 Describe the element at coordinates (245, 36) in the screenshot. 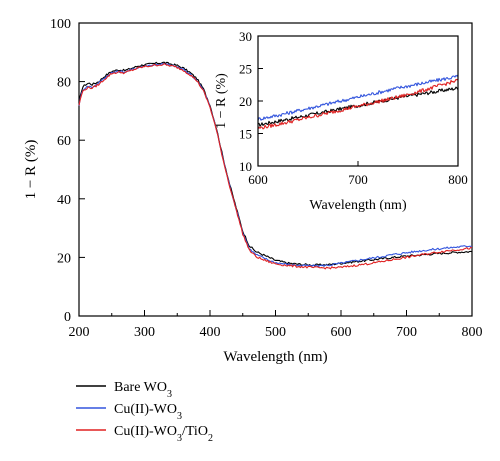

I see `inset-y-tick-label: 30` at that location.